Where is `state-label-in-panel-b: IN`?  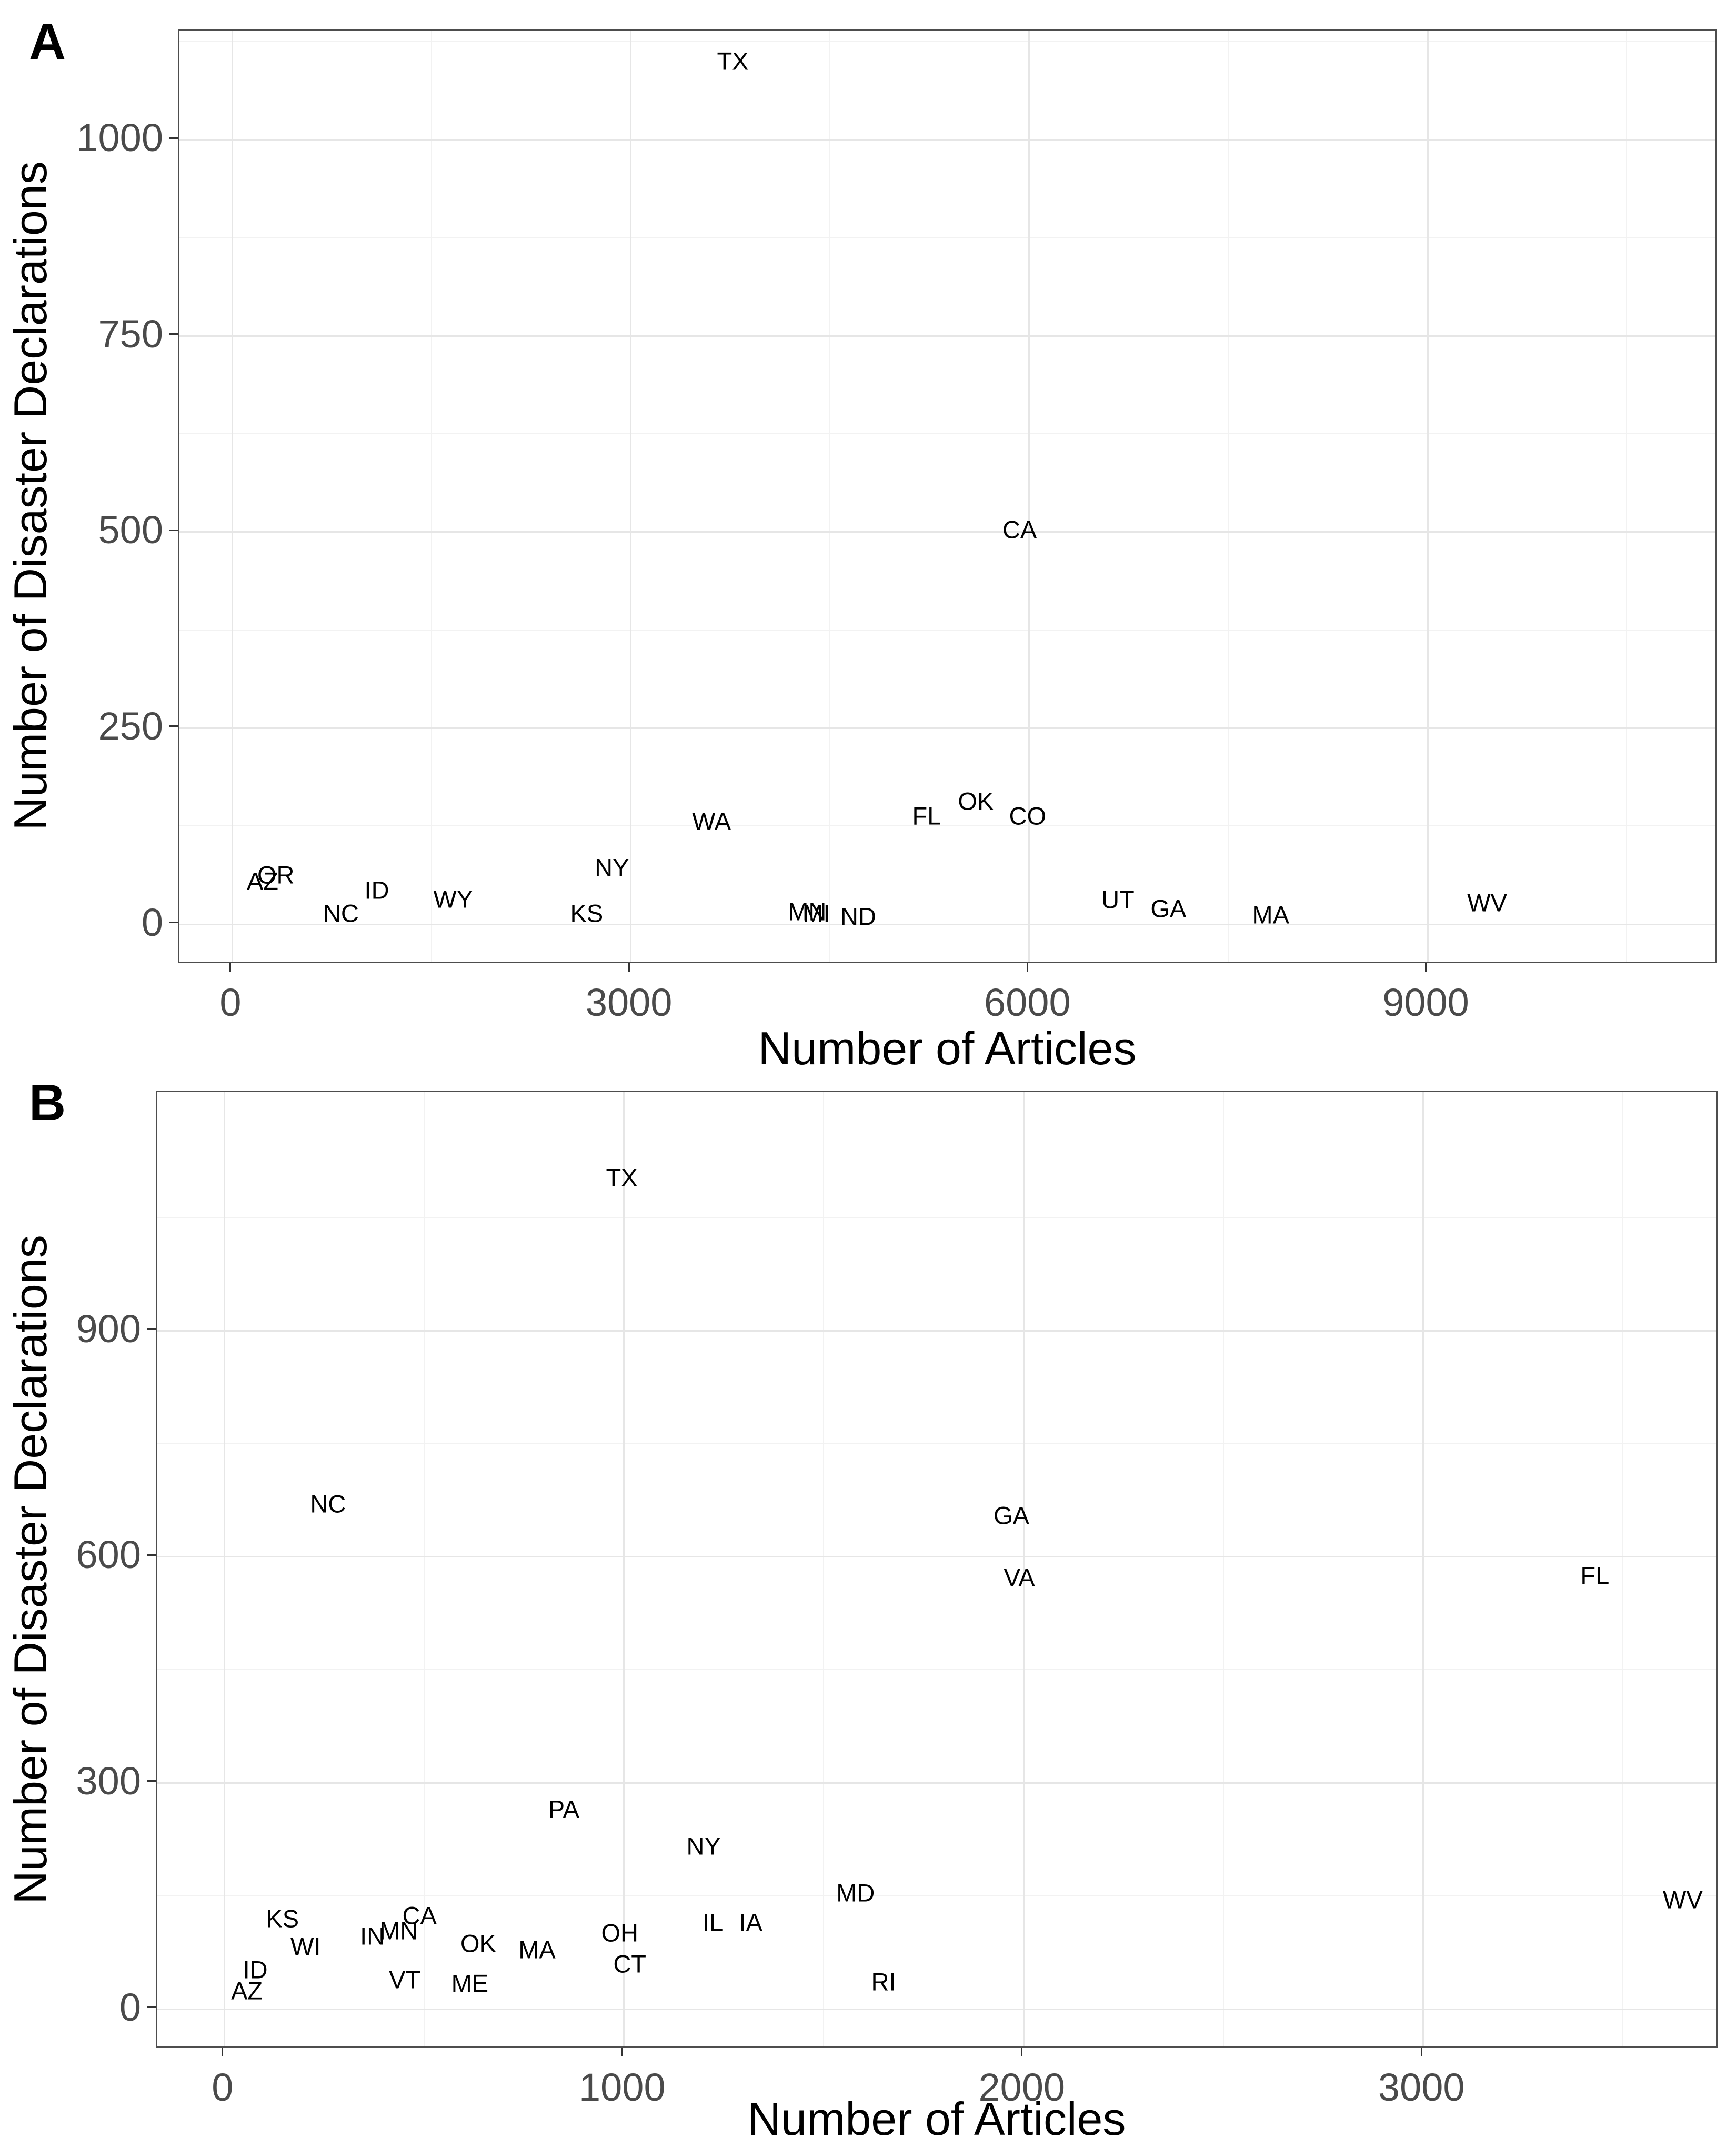 state-label-in-panel-b: IN is located at coordinates (372, 1936).